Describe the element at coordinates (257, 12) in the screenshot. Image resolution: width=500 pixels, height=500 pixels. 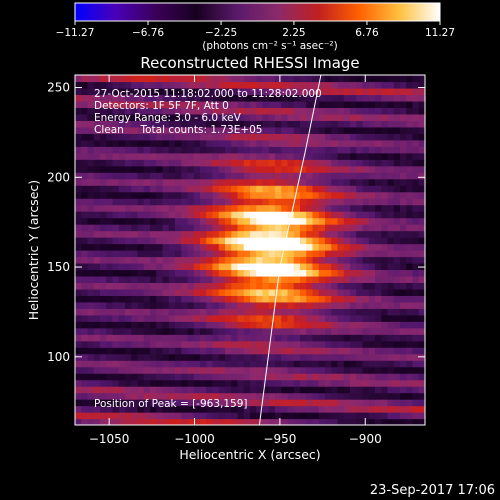
I see `colorbar-gradient` at that location.